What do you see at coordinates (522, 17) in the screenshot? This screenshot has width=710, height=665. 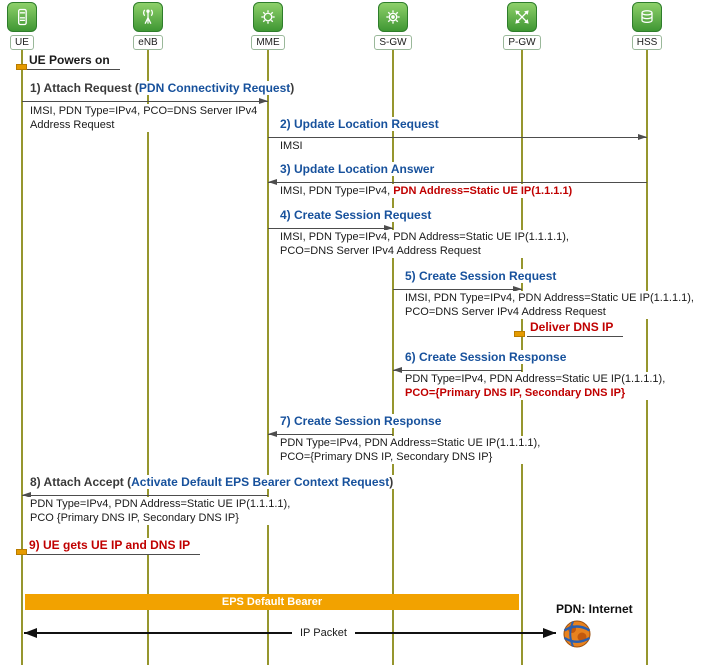 I see `pgw-router-icon` at bounding box center [522, 17].